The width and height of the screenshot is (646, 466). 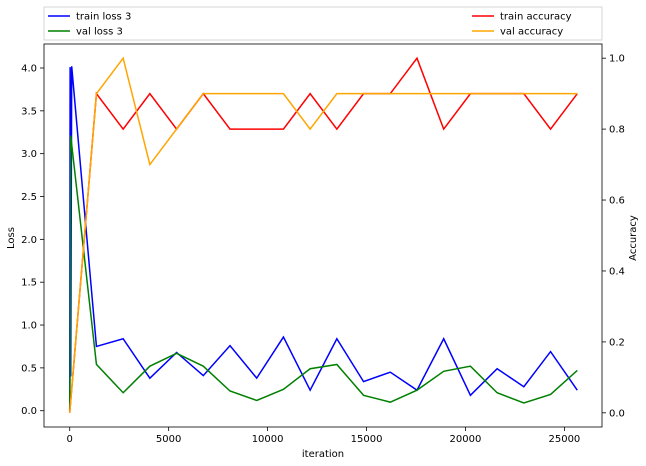 I want to click on x-tick-label: 15000, so click(x=367, y=439).